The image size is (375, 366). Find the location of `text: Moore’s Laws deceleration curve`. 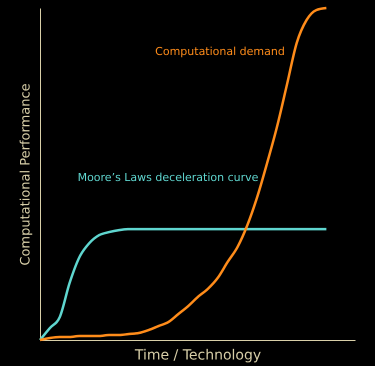

text: Moore’s Laws deceleration curve is located at coordinates (168, 177).